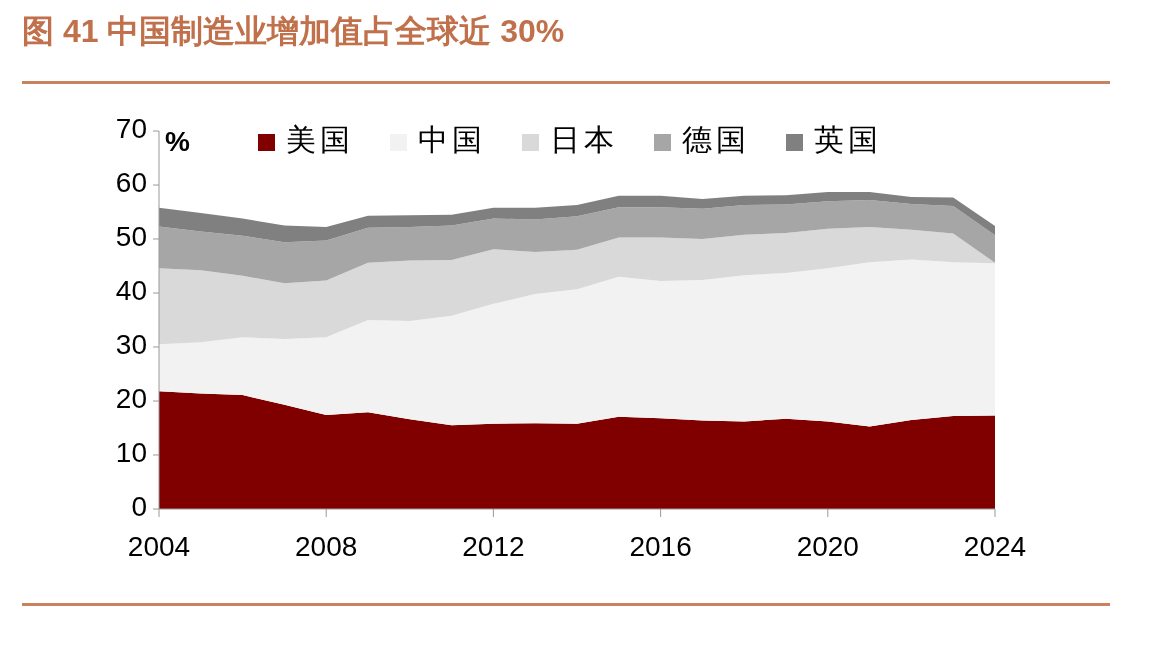  Describe the element at coordinates (131, 291) in the screenshot. I see `y-tick-label: 40` at that location.